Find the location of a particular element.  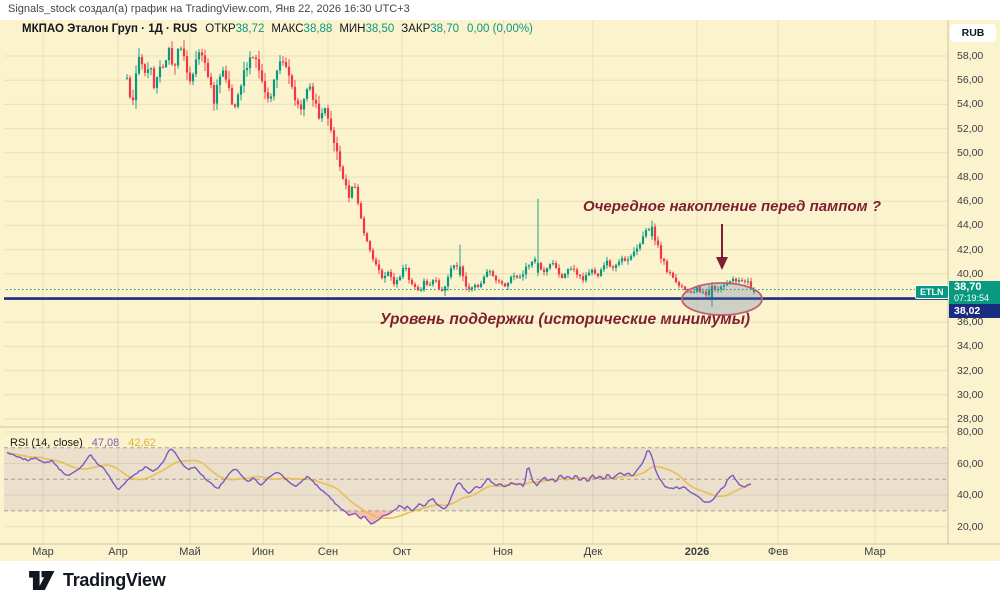

ohlc-item: ОТКР38,72 is located at coordinates (235, 29).